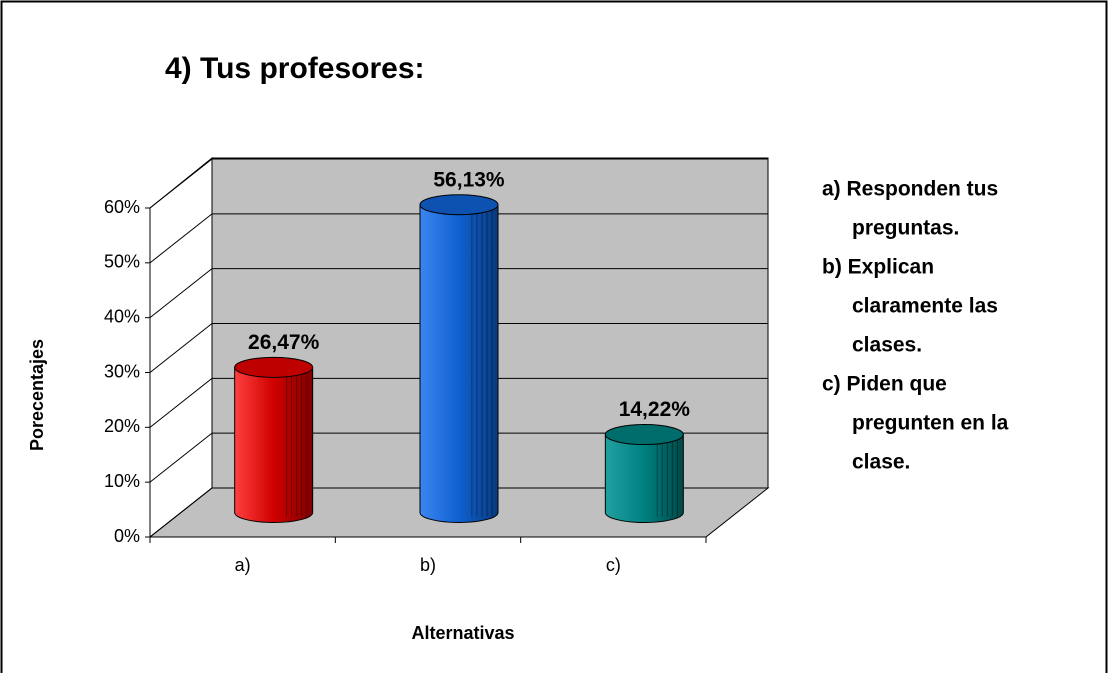  What do you see at coordinates (122, 262) in the screenshot?
I see `y-tick-label: 50%` at bounding box center [122, 262].